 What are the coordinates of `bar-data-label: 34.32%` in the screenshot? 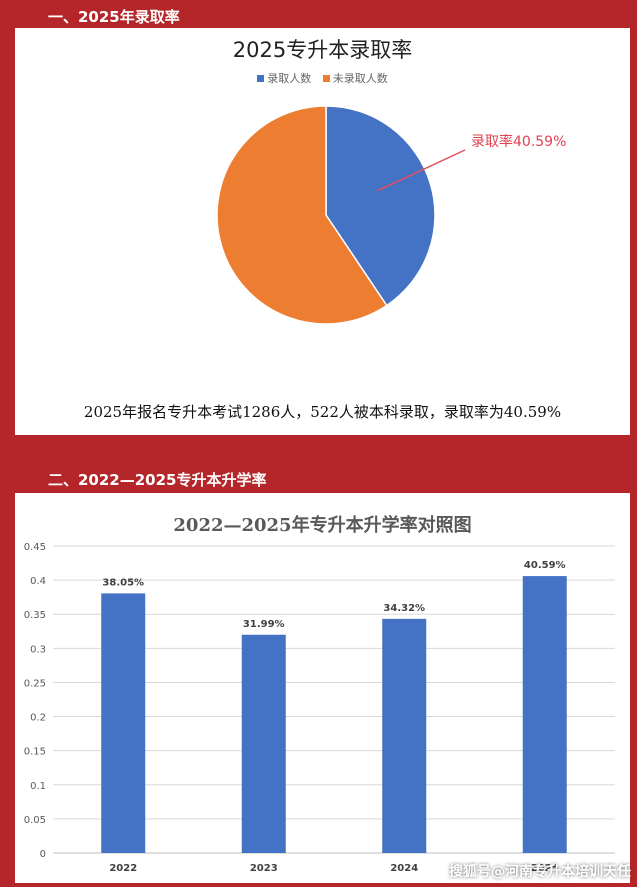 It's located at (404, 608).